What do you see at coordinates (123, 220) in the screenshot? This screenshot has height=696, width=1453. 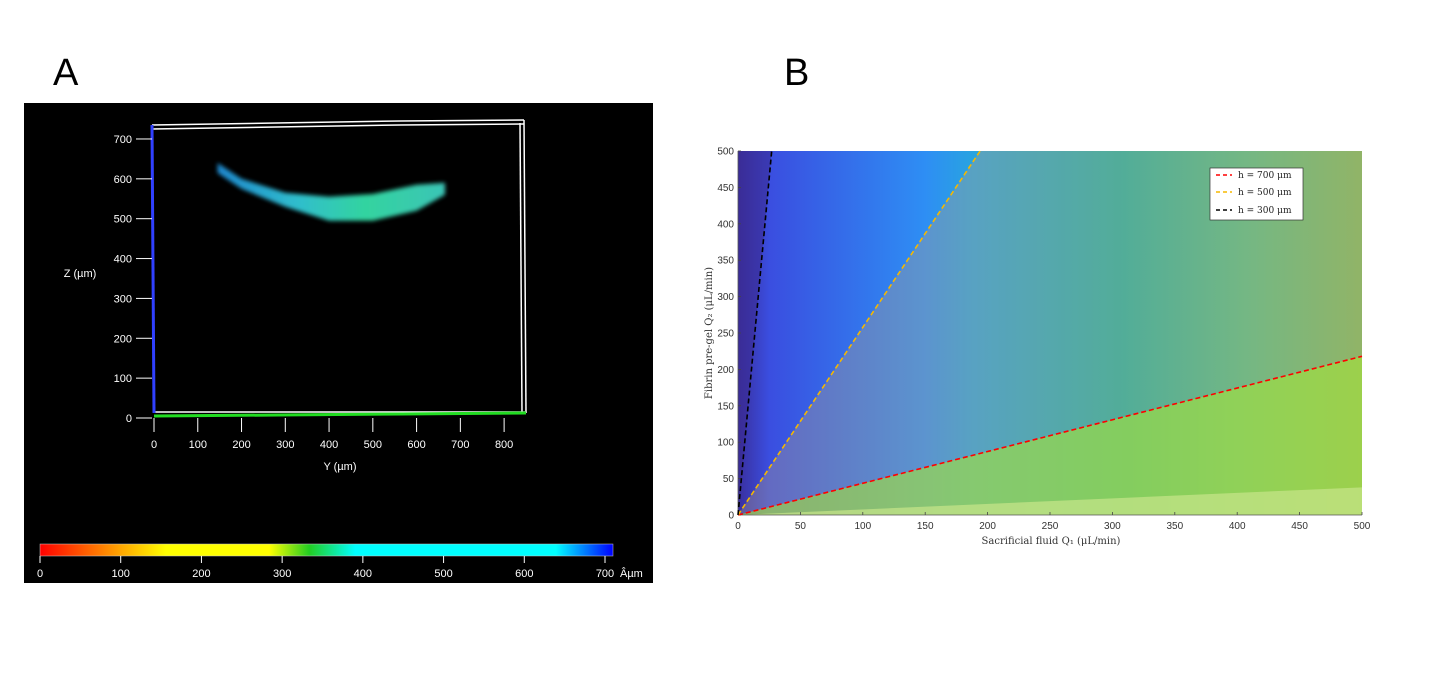 I see `a-y-tick-label: 500` at bounding box center [123, 220].